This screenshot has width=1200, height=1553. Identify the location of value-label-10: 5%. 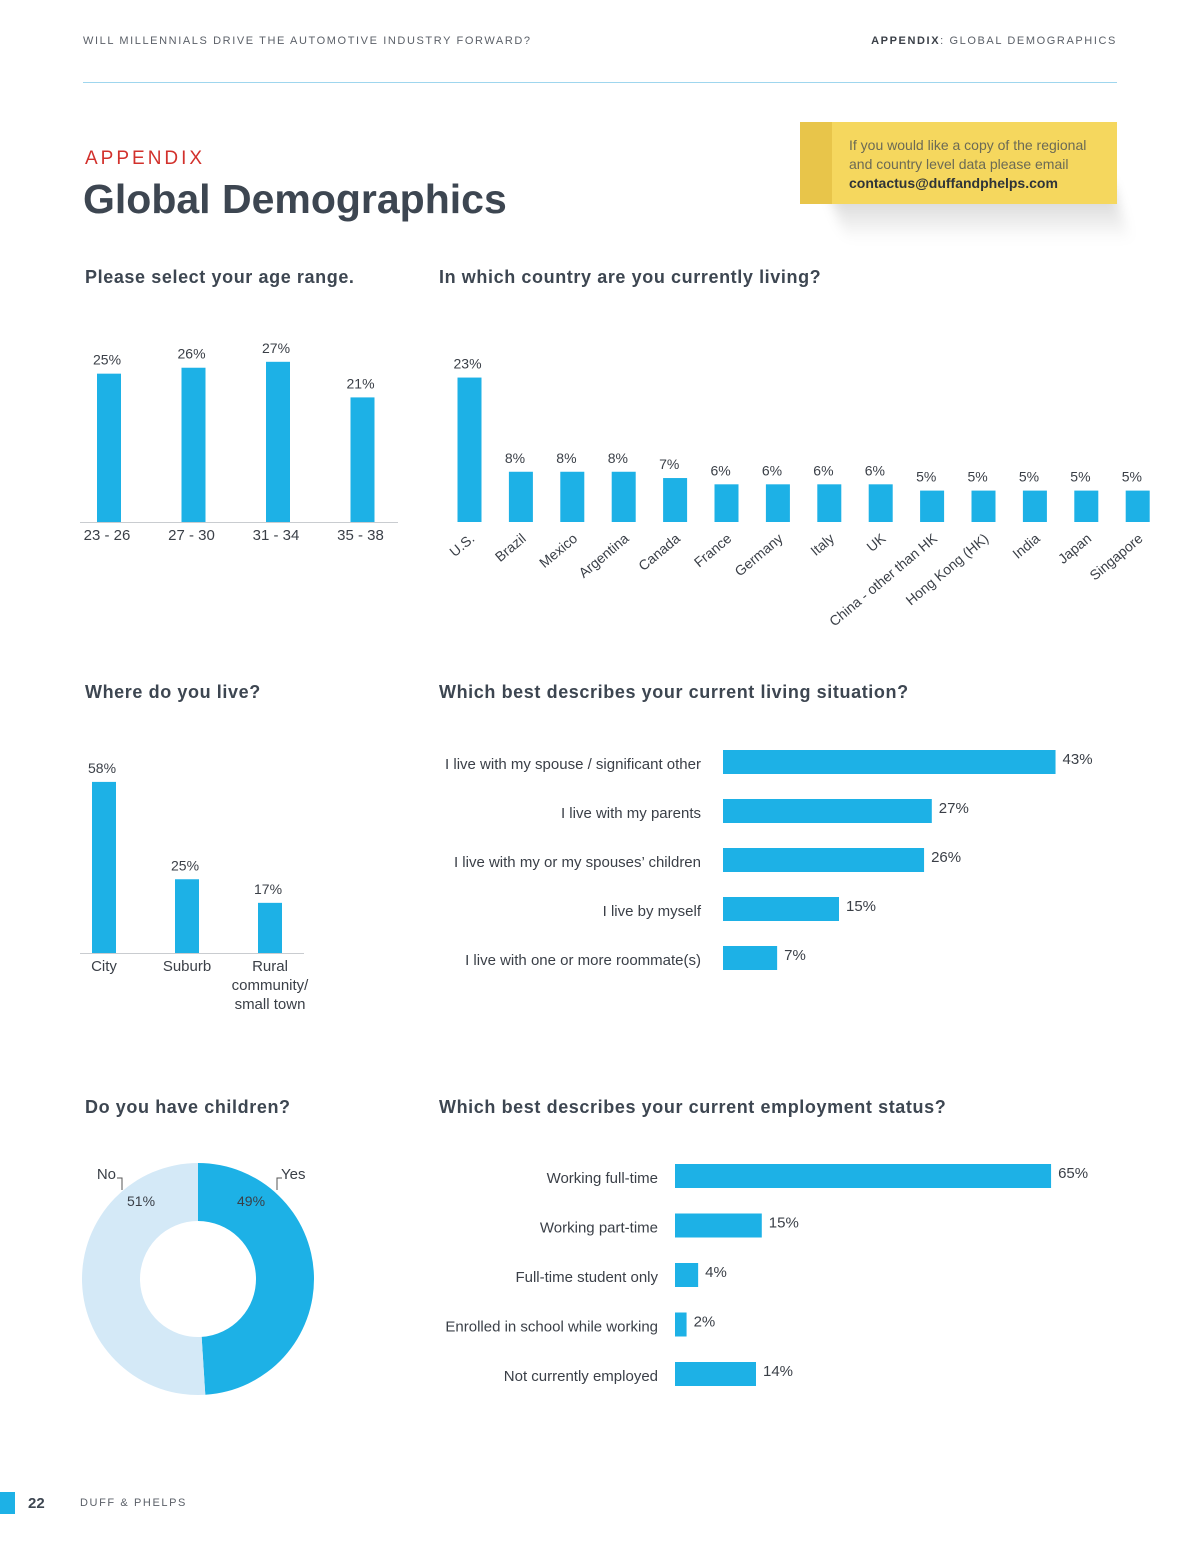
(978, 477).